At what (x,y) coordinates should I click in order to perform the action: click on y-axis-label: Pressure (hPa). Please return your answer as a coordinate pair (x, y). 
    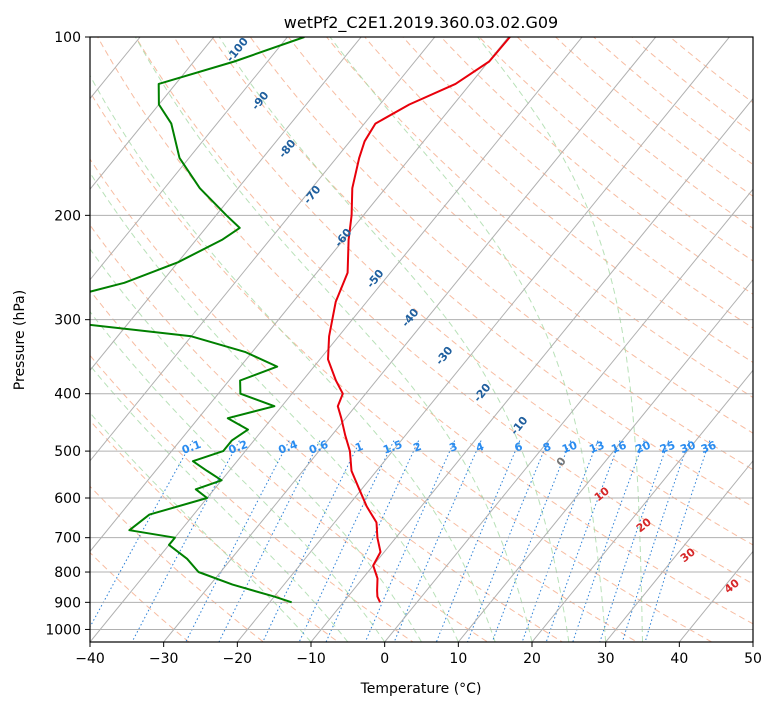
    Looking at the image, I should click on (20, 340).